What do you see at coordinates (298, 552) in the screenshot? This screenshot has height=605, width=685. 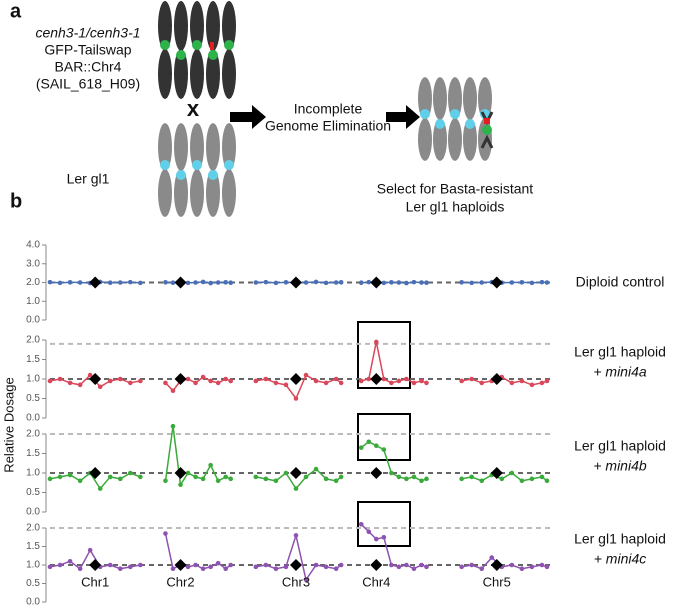 I see `dosage-line` at bounding box center [298, 552].